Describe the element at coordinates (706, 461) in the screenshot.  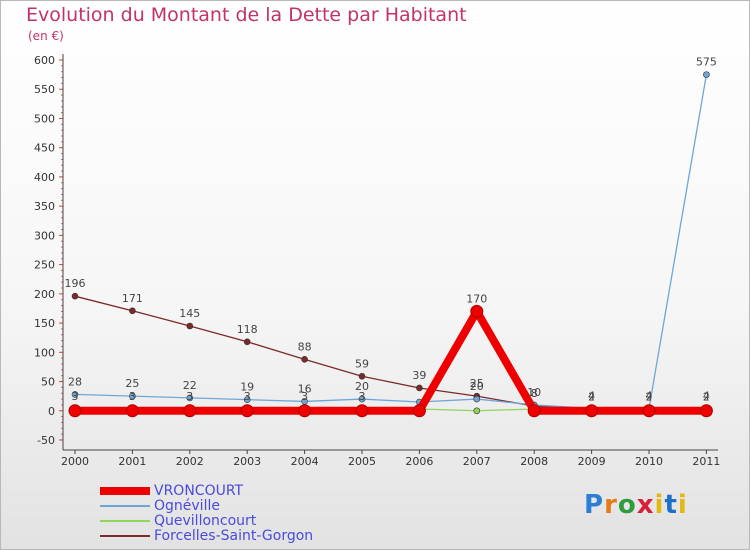
I see `x-tick-label: 2011` at that location.